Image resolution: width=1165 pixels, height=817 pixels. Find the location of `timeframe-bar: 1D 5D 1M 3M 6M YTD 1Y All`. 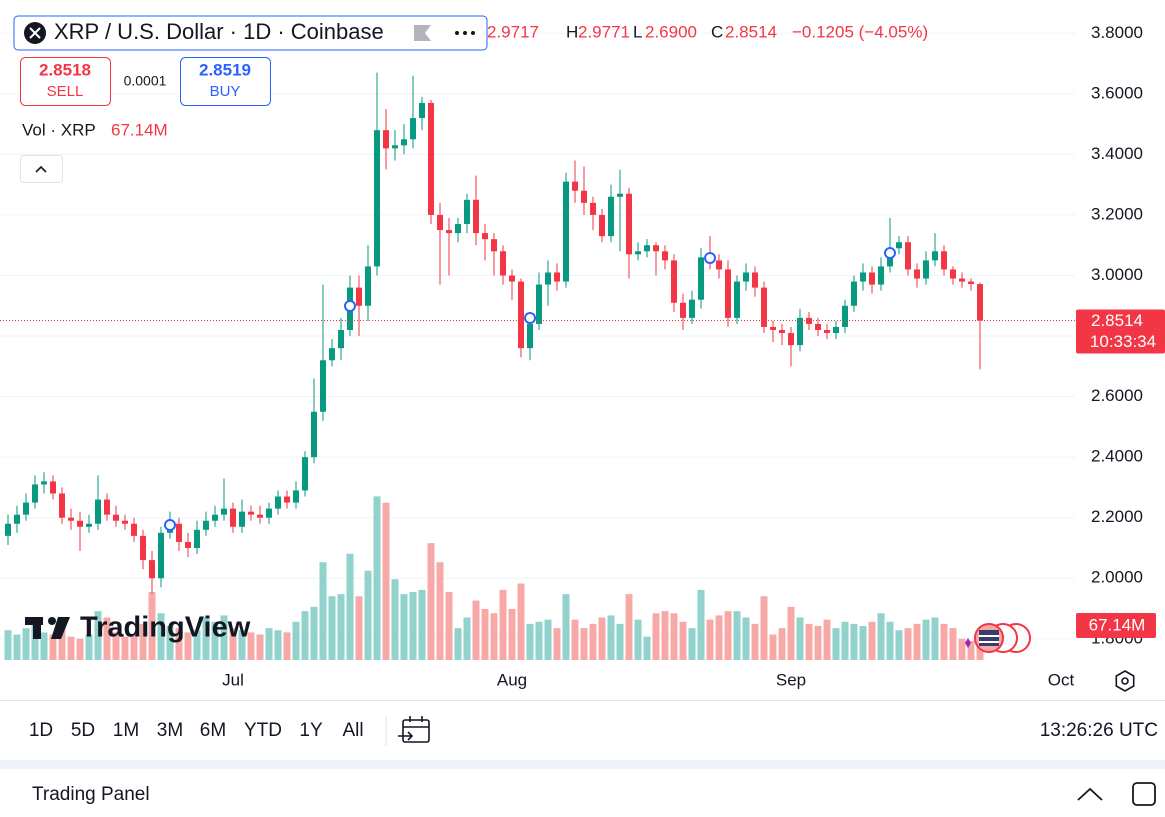

timeframe-bar: 1D 5D 1M 3M 6M YTD 1Y All is located at coordinates (196, 730).